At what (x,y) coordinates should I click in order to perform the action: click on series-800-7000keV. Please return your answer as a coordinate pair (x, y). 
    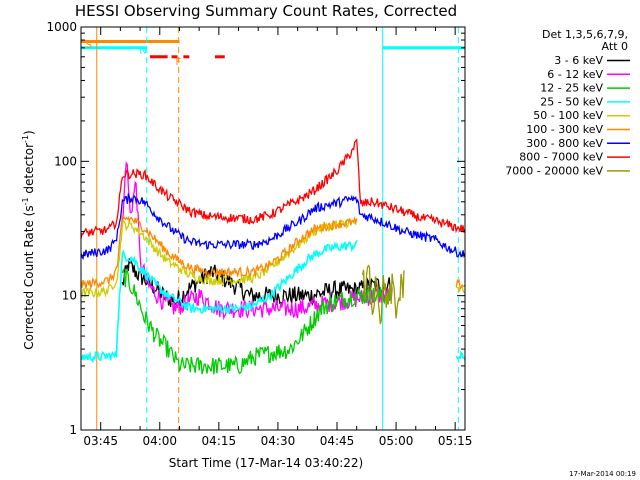
    Looking at the image, I should click on (273, 188).